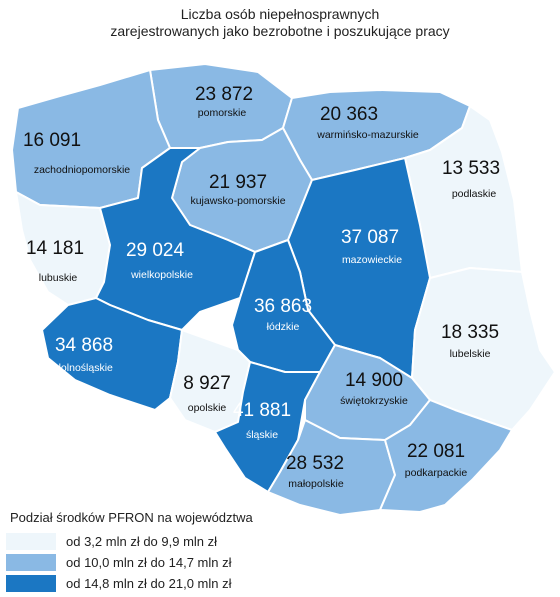 This screenshot has height=597, width=560. Describe the element at coordinates (207, 383) in the screenshot. I see `region-value-opolskie: 8 927` at that location.